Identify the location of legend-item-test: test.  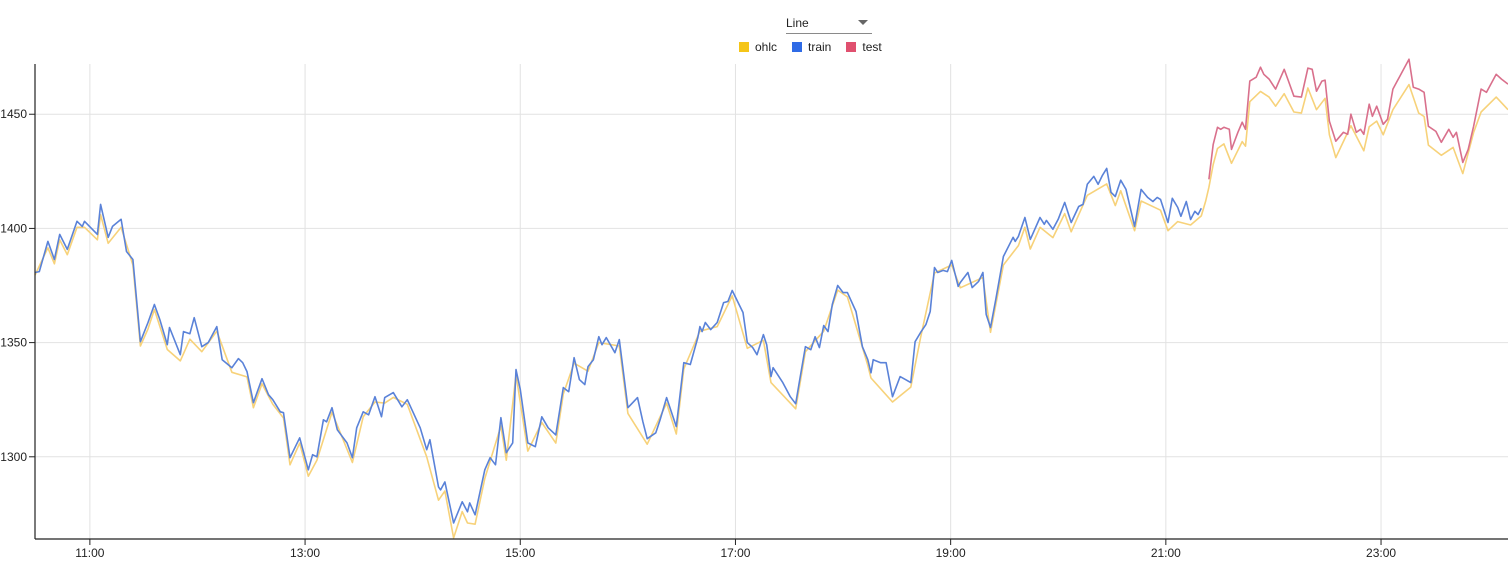
(864, 47).